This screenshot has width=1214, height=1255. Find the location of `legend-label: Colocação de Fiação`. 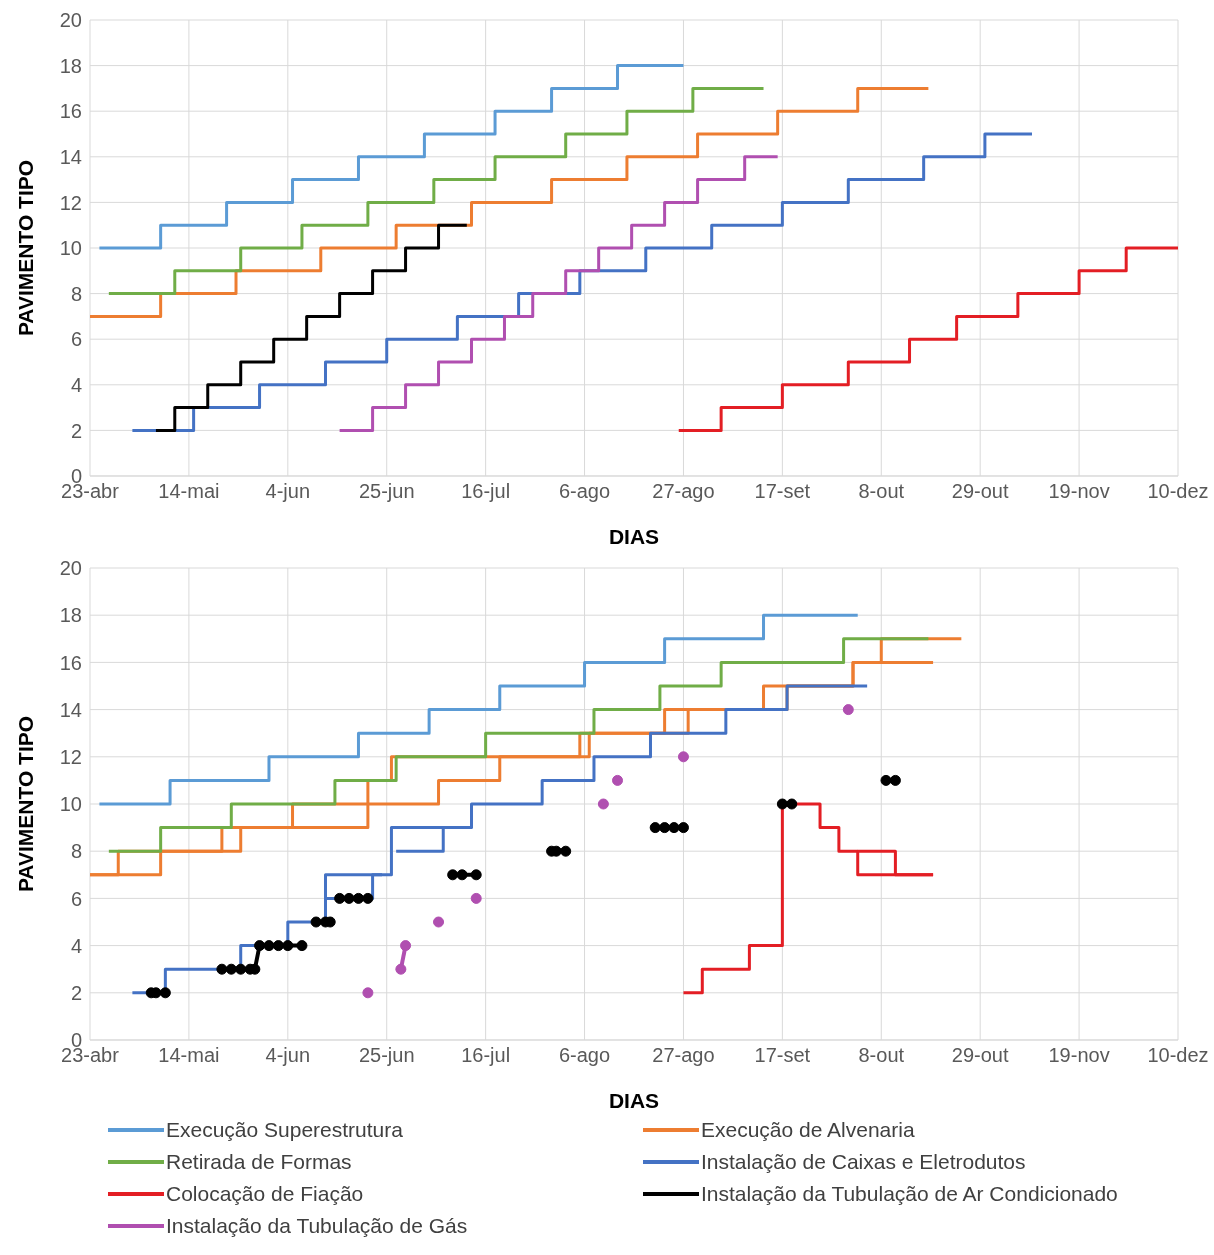

legend-label: Colocação de Fiação is located at coordinates (265, 1194).